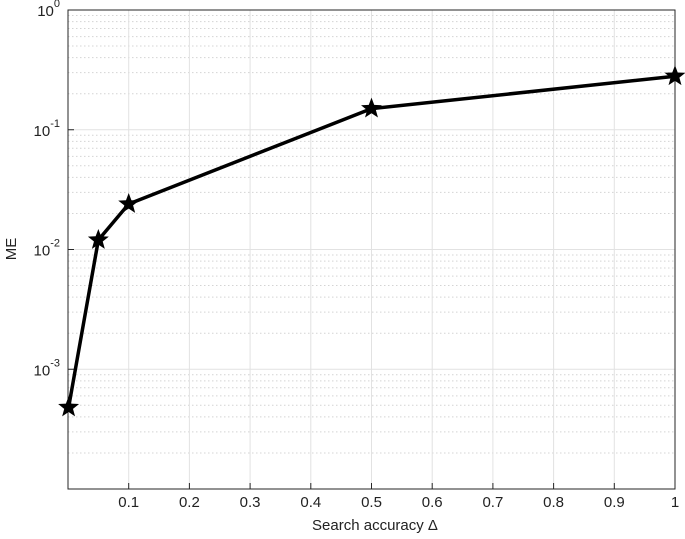 This screenshot has height=539, width=685. What do you see at coordinates (614, 502) in the screenshot?
I see `x-tick-label: 0.9` at bounding box center [614, 502].